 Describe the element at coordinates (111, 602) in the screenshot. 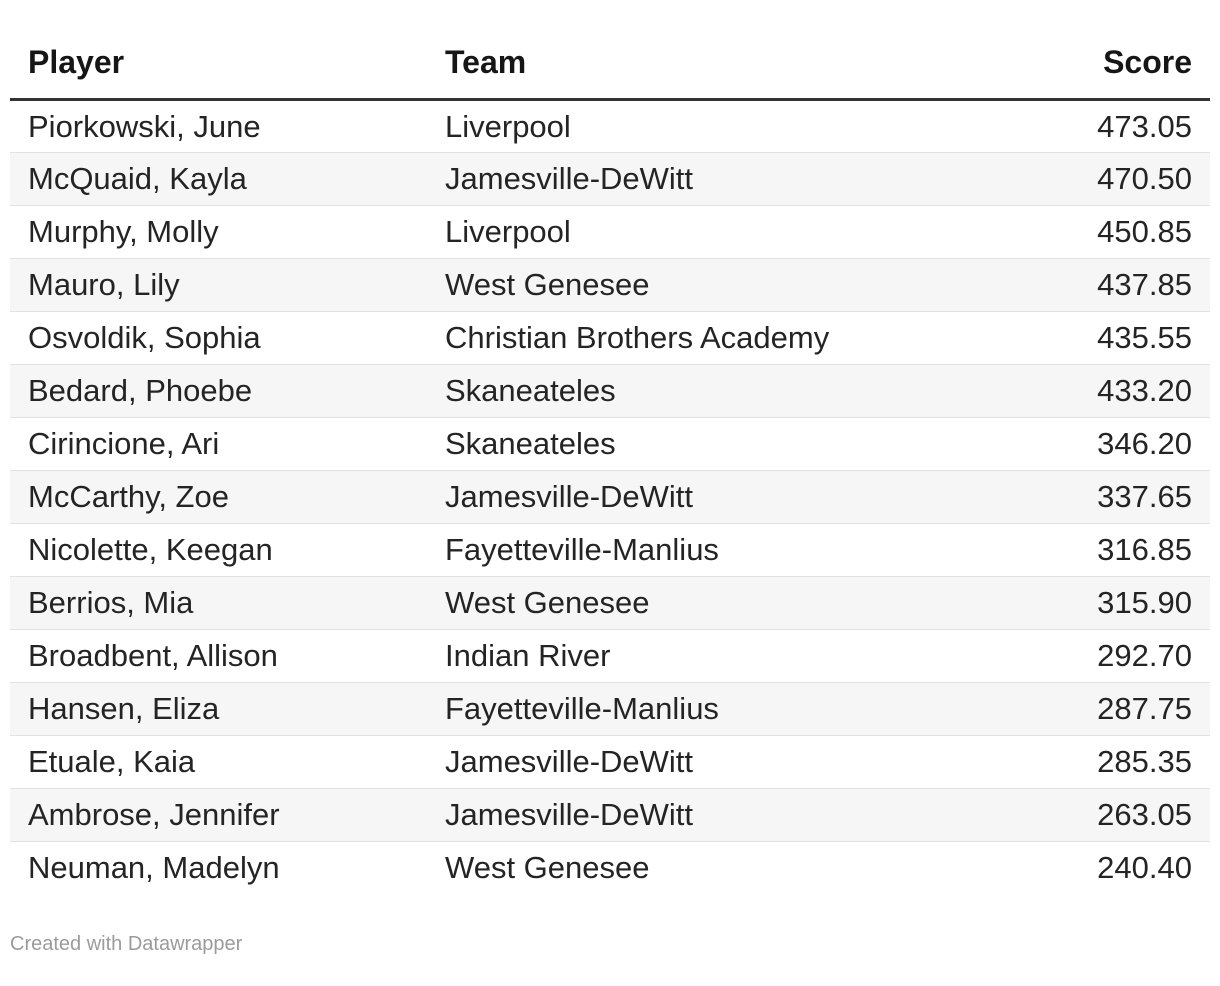

I see `player-cell: Berrios, Mia` at that location.